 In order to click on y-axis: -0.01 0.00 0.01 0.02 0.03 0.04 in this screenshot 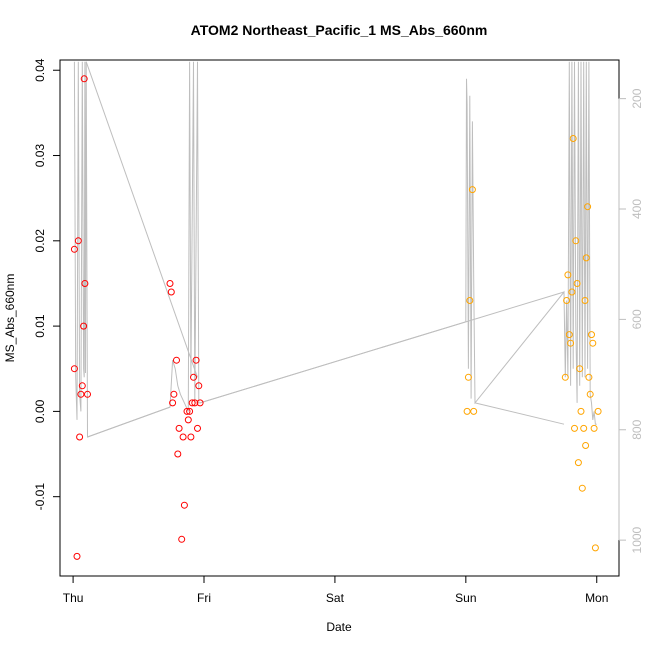, I will do `click(47, 284)`.